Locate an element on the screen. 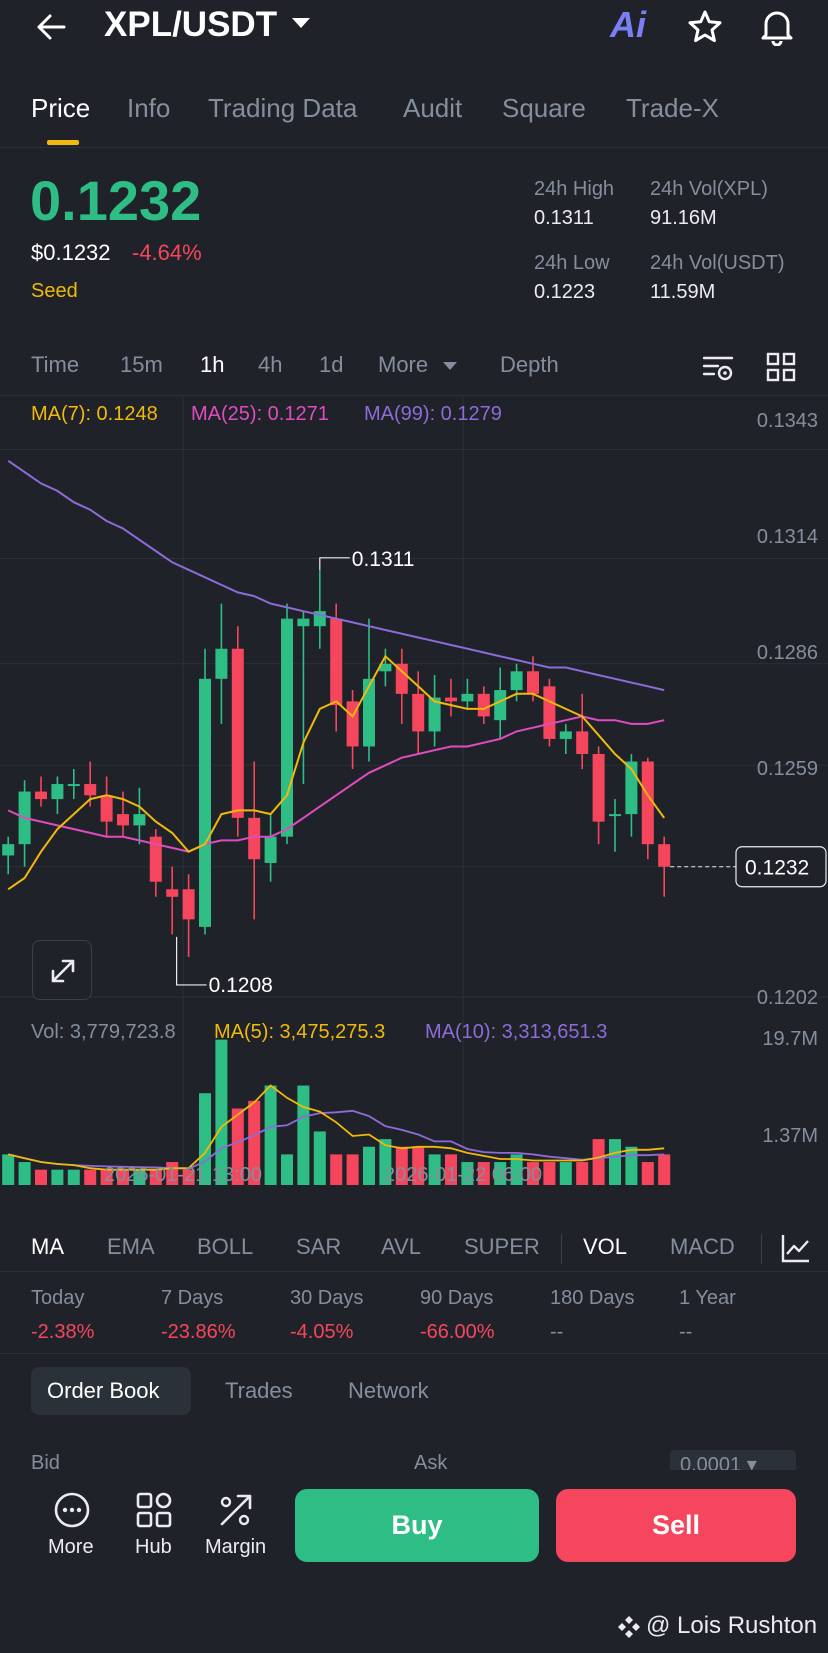  perf-label-7d: 7 Days is located at coordinates (192, 1298).